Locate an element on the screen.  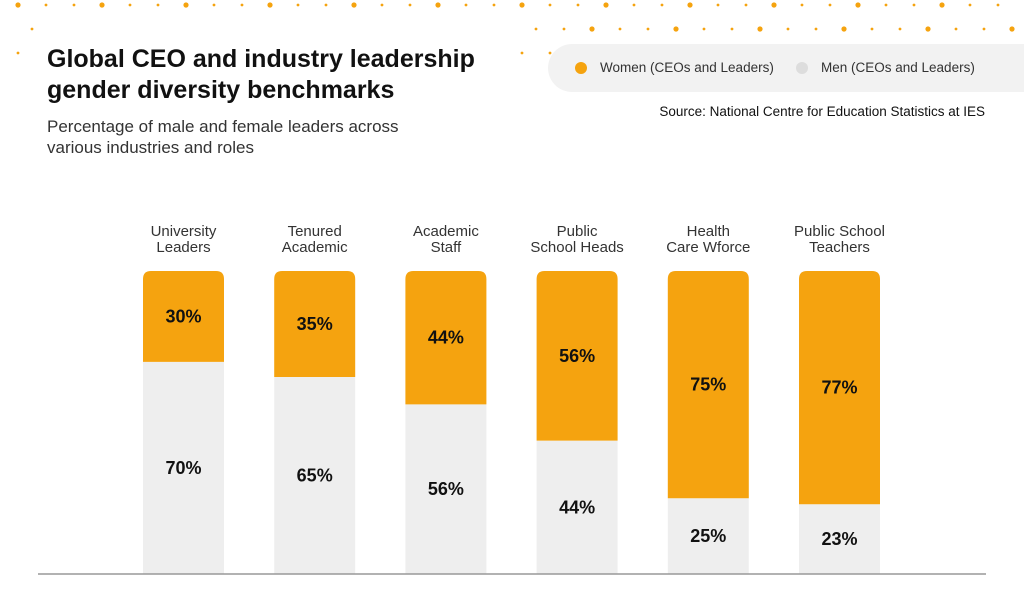
category-label: Staff is located at coordinates (446, 247).